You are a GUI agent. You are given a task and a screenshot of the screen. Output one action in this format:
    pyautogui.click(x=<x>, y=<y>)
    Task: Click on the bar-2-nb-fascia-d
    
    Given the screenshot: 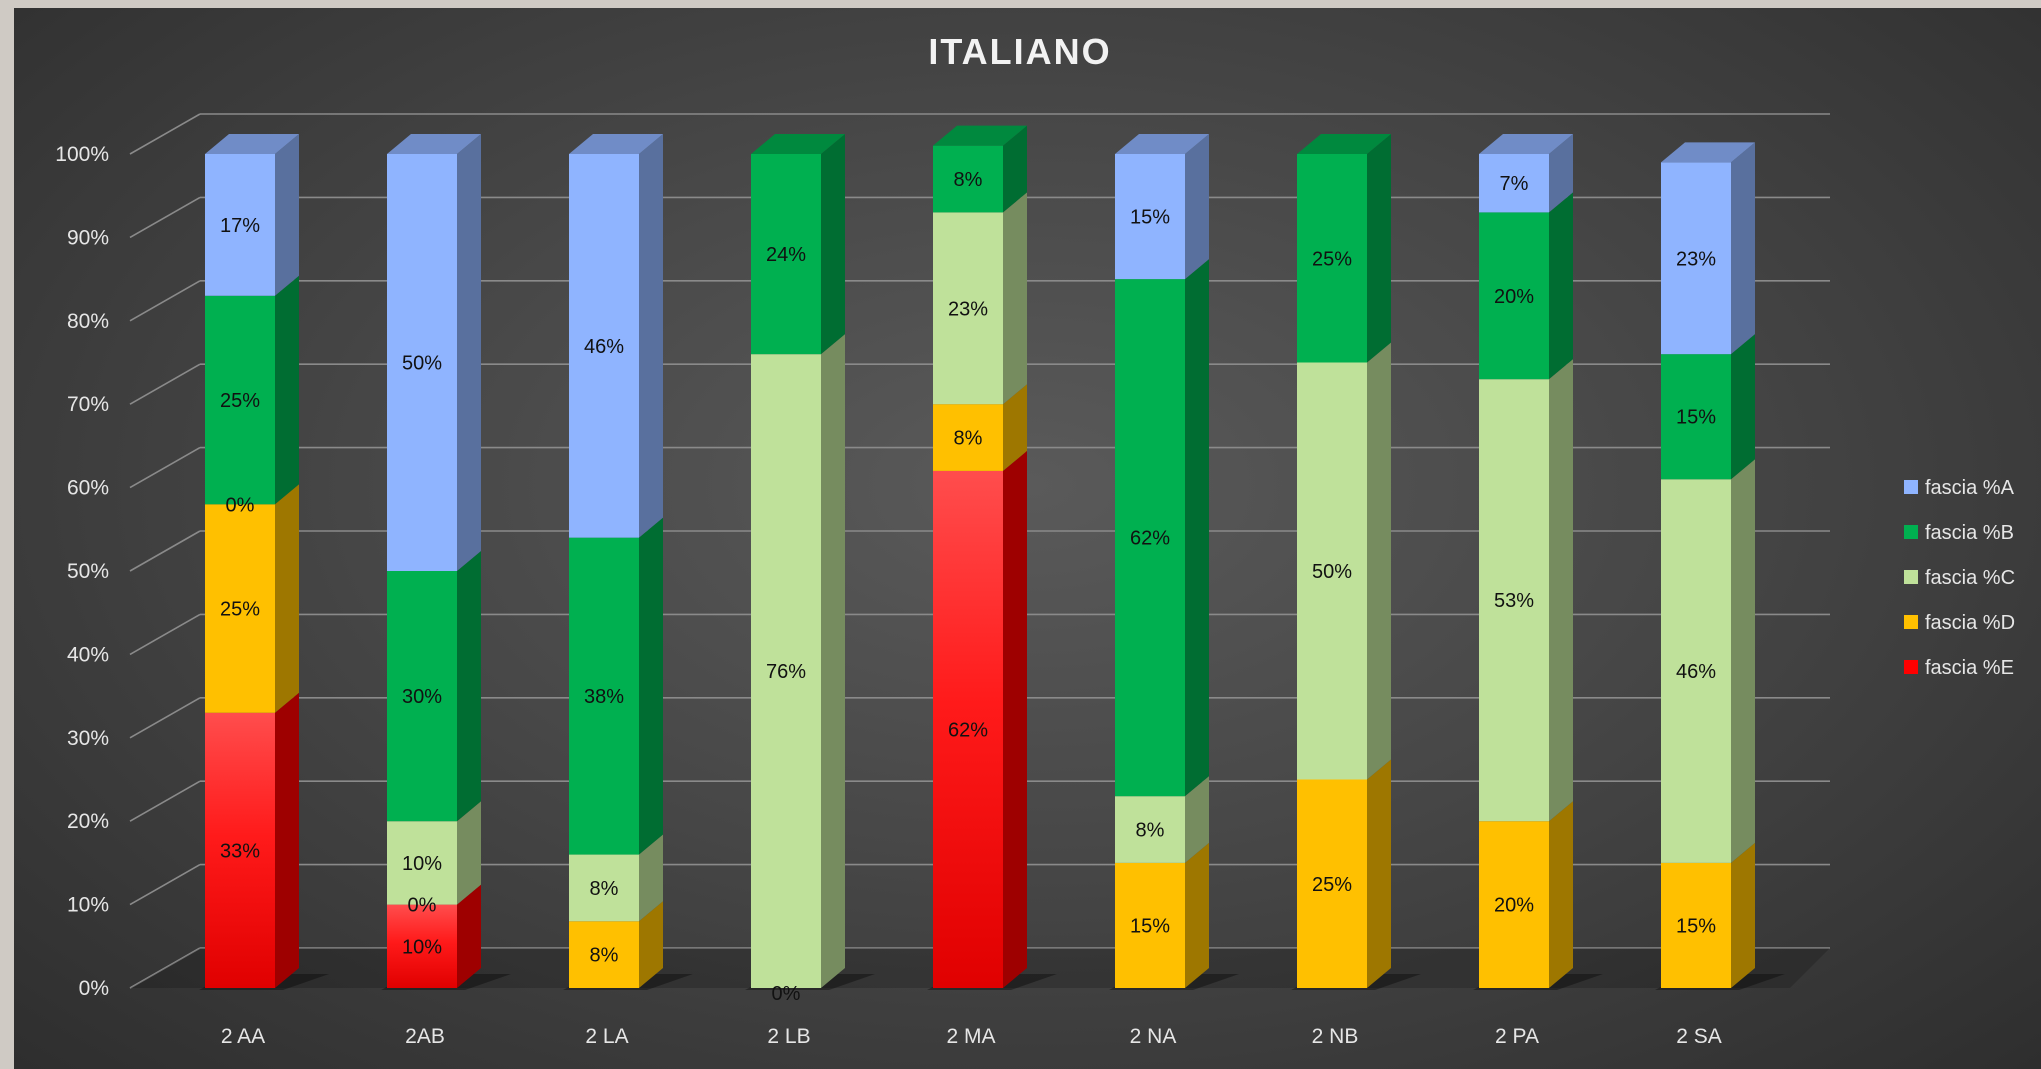 What is the action you would take?
    pyautogui.click(x=1332, y=883)
    